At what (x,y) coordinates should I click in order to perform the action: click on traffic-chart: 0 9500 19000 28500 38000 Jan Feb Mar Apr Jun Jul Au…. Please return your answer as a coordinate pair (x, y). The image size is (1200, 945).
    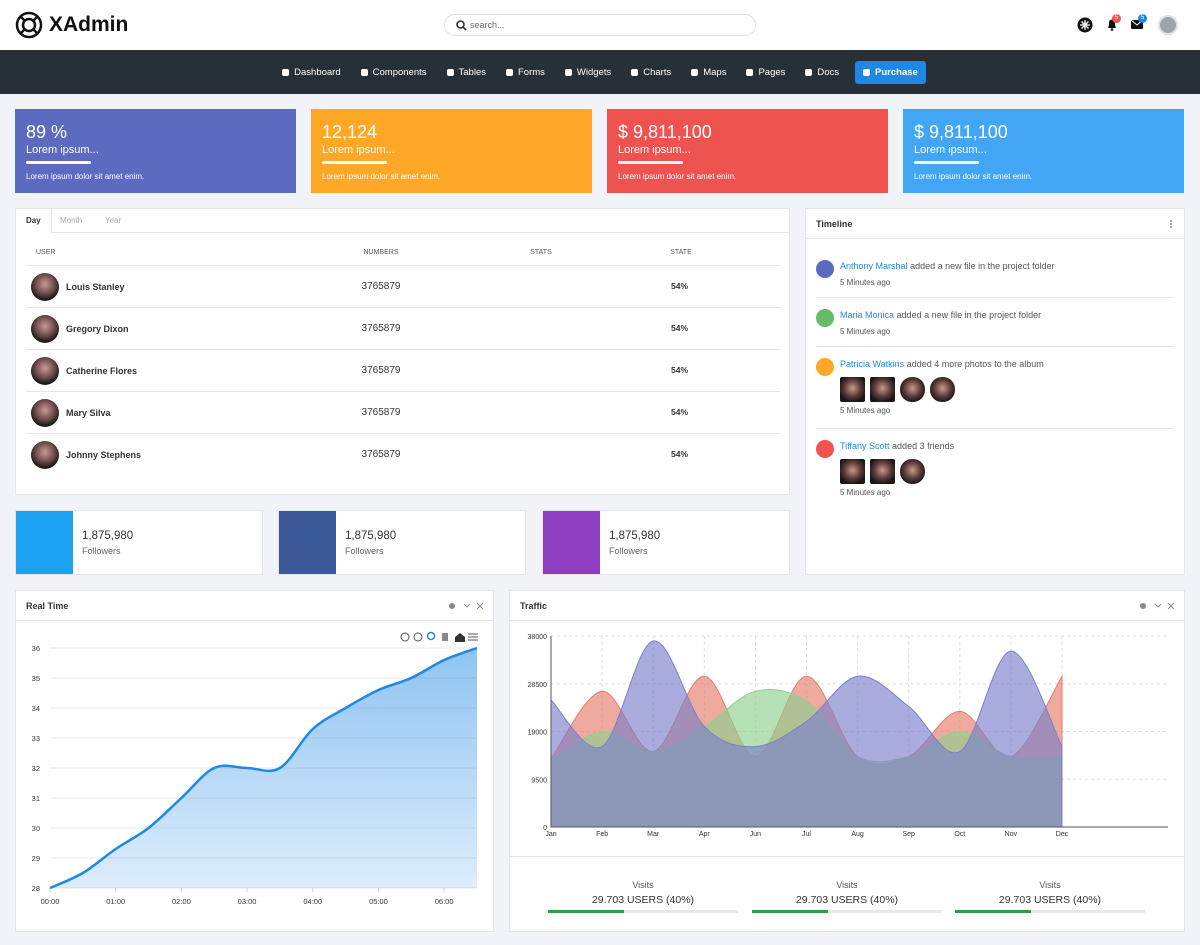
    Looking at the image, I should click on (848, 736).